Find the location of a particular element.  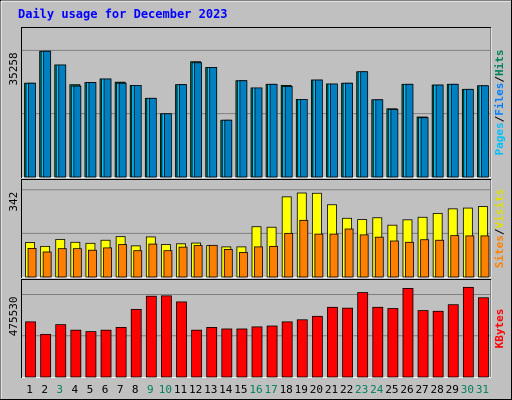

day-label-10: 10 is located at coordinates (165, 389).